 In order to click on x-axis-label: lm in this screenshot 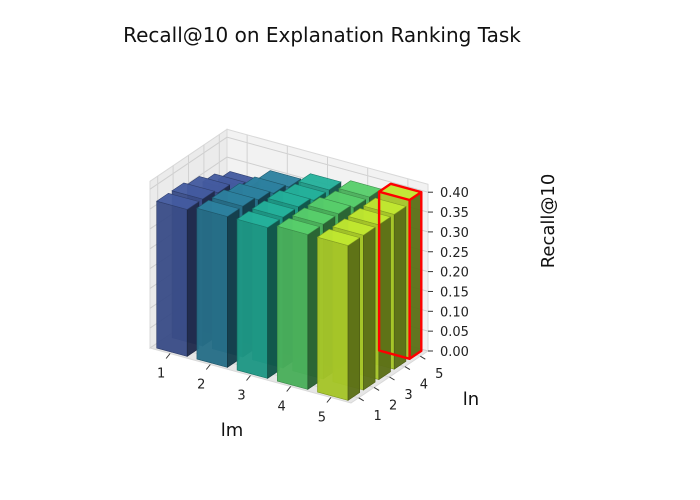, I will do `click(232, 430)`.